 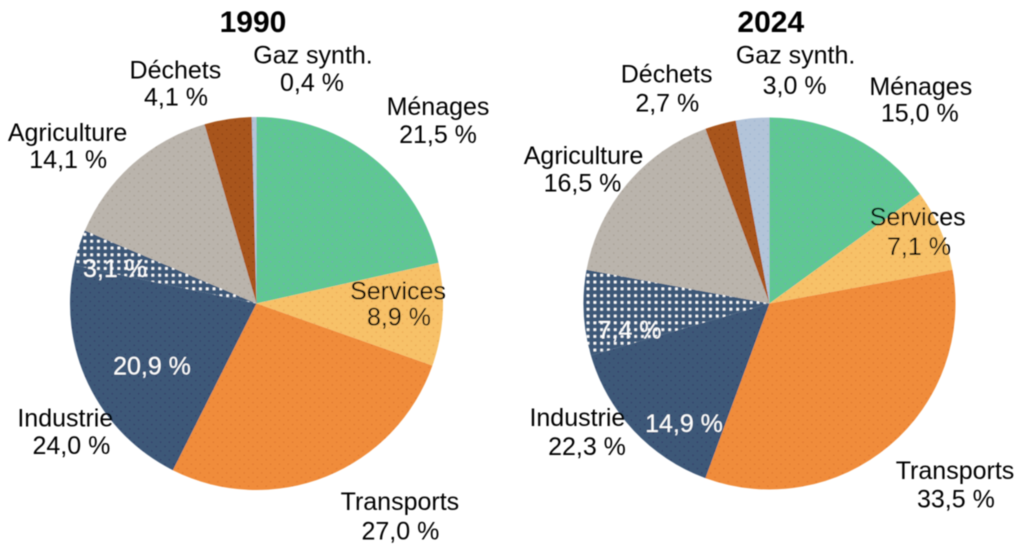 I want to click on svg-text: 4,1 %, so click(x=176, y=97).